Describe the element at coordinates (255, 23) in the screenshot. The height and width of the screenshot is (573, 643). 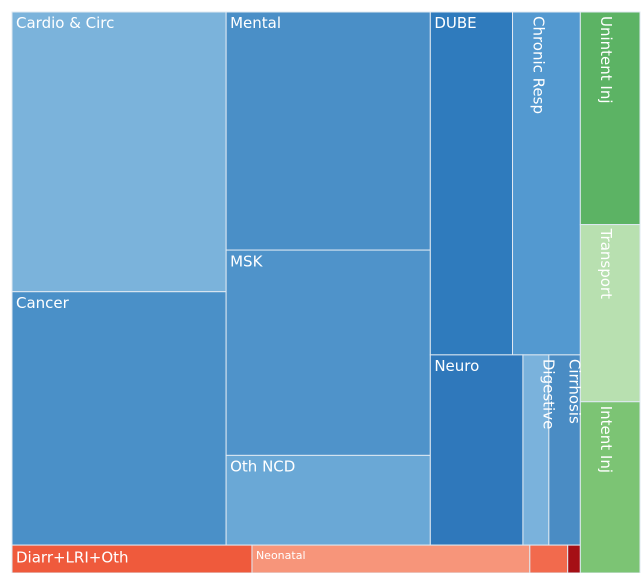
I see `cell-label: Mental` at that location.